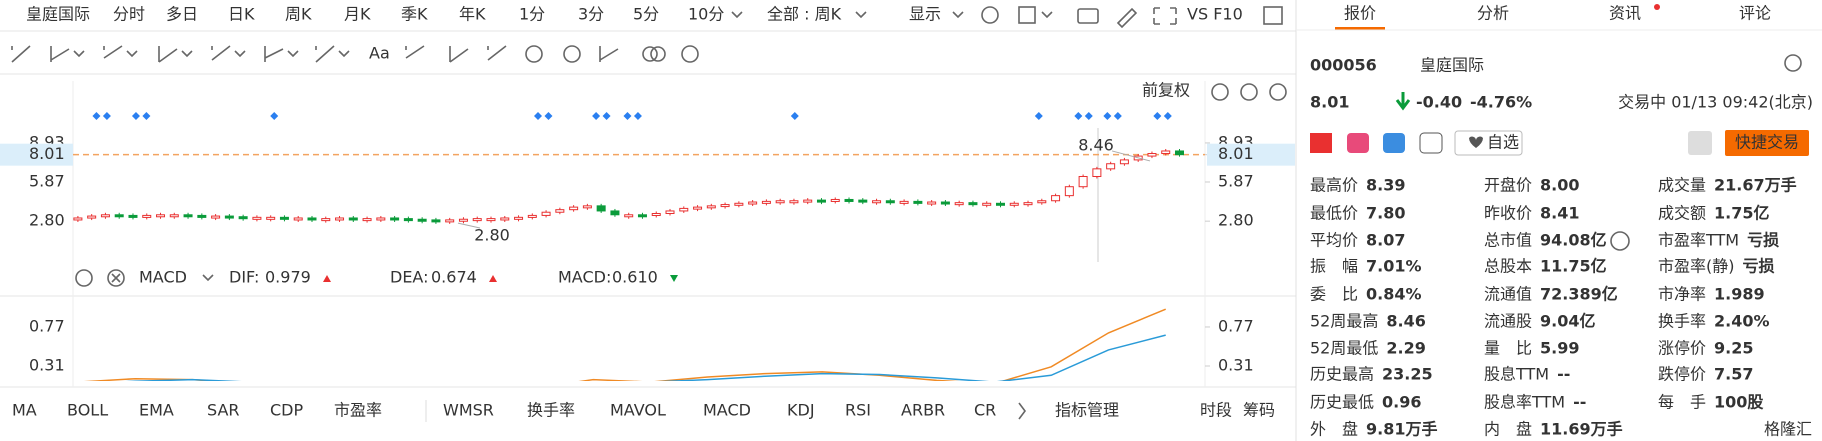 The width and height of the screenshot is (1822, 441). I want to click on style-icon, so click(1027, 15).